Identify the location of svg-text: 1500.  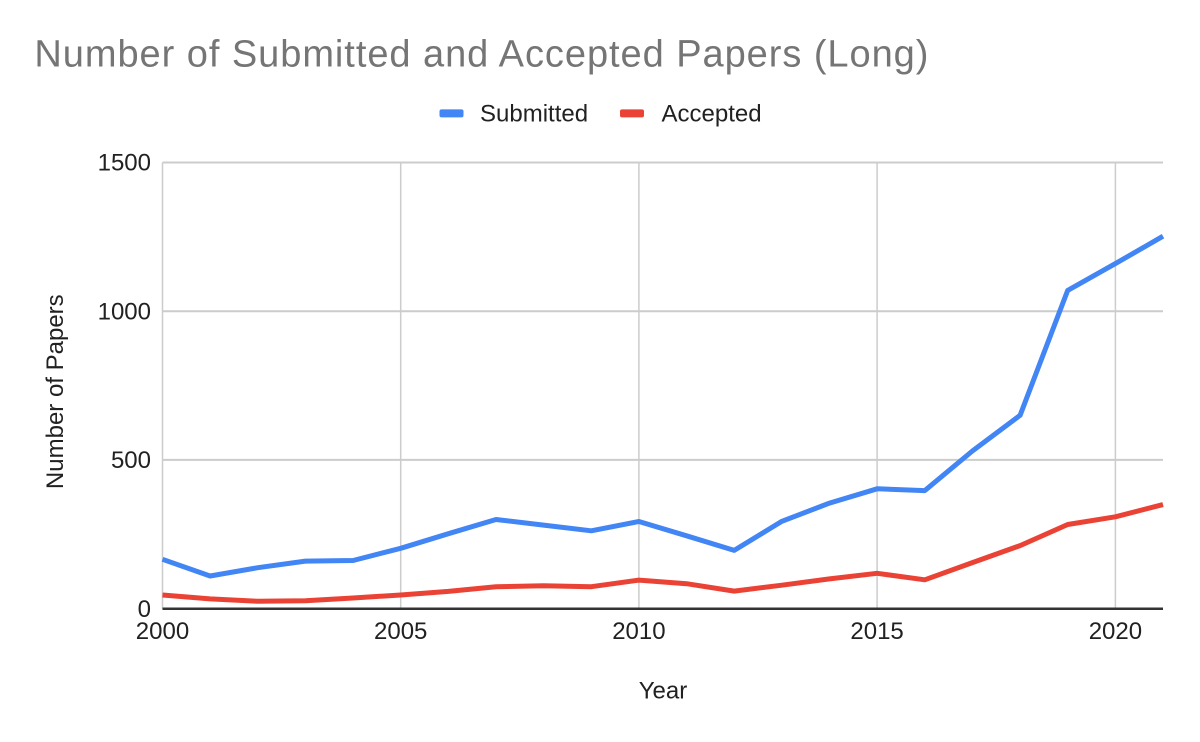
(124, 163).